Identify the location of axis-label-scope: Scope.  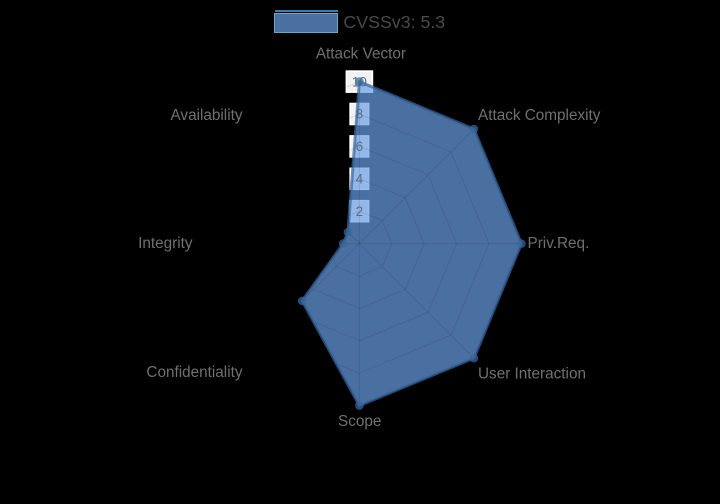
(359, 421).